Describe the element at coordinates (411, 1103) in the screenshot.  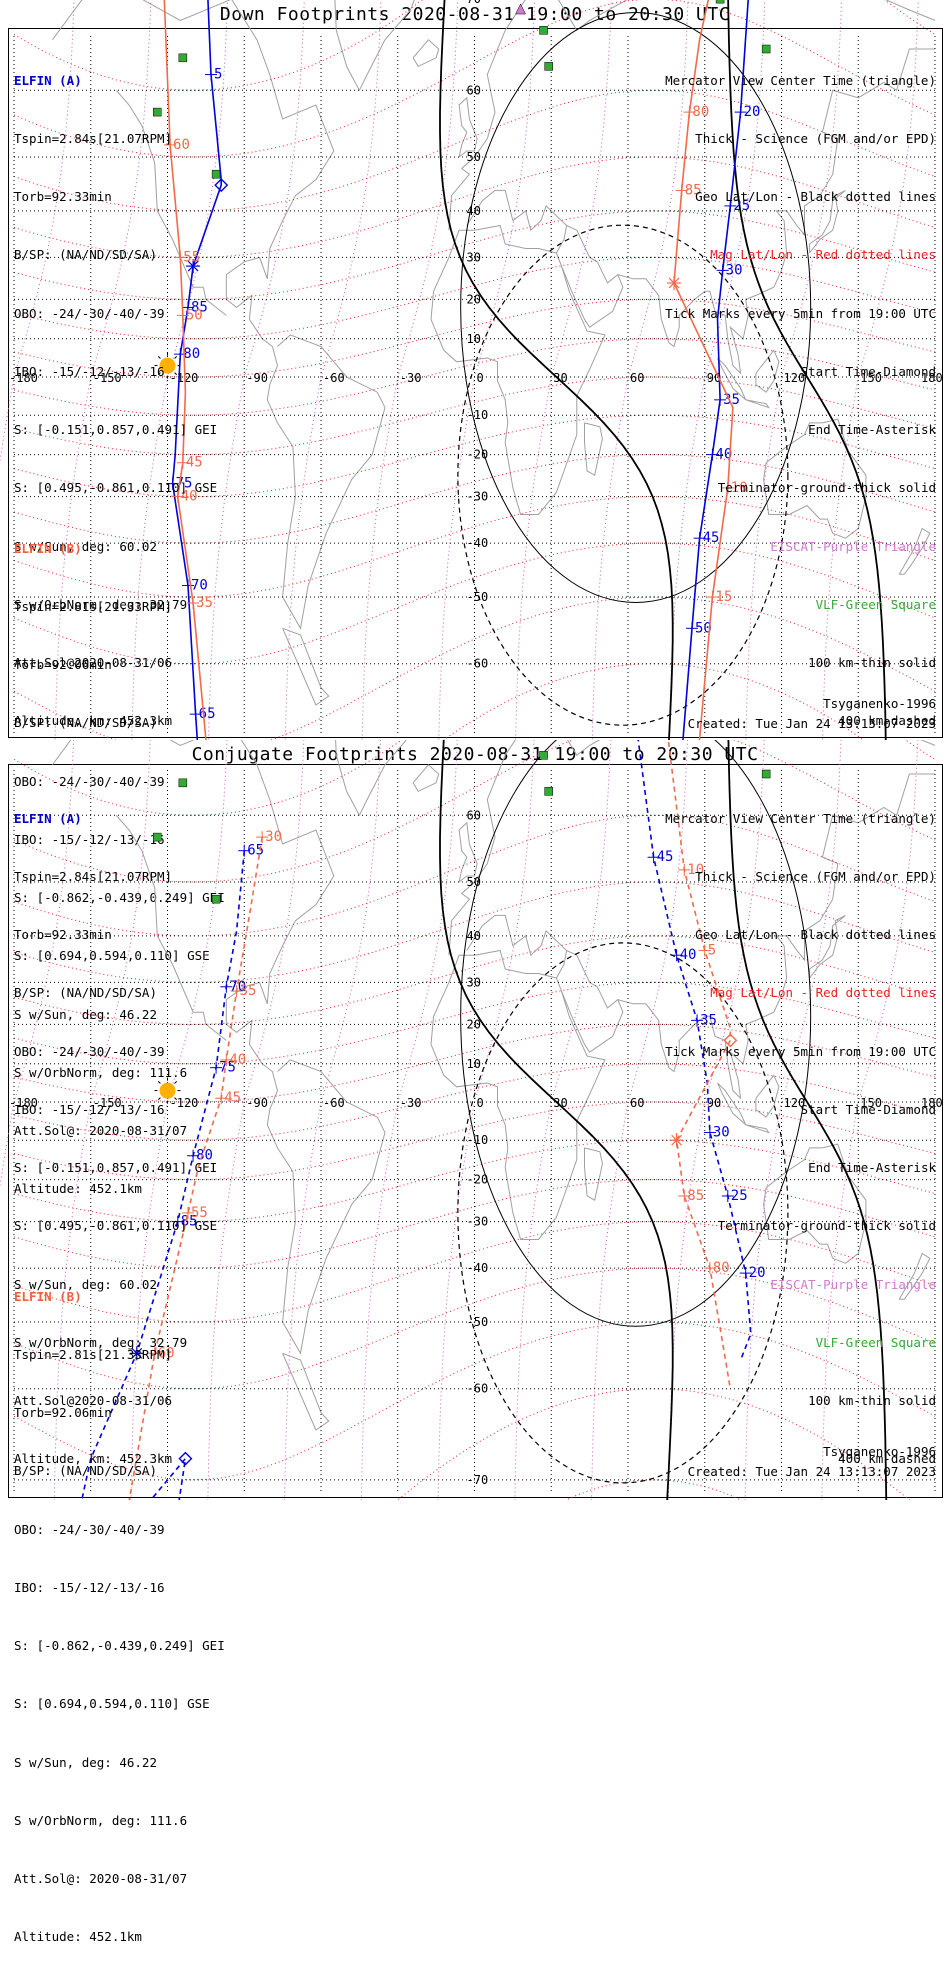
I see `lon-tick-label: -30` at that location.